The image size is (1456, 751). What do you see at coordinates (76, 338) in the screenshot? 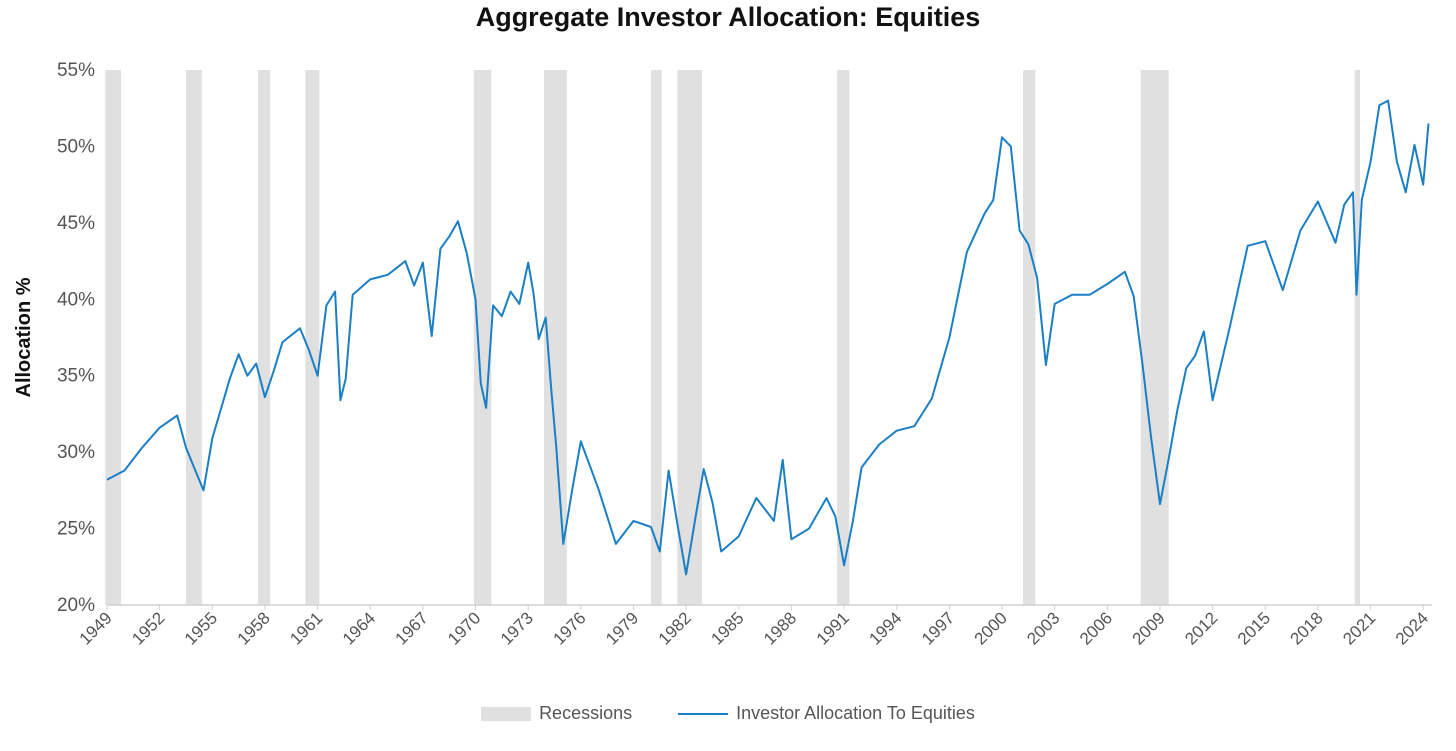
I see `y-tick-labels: 20% 25% 30% 35% 40% 45% 50% 55%` at bounding box center [76, 338].